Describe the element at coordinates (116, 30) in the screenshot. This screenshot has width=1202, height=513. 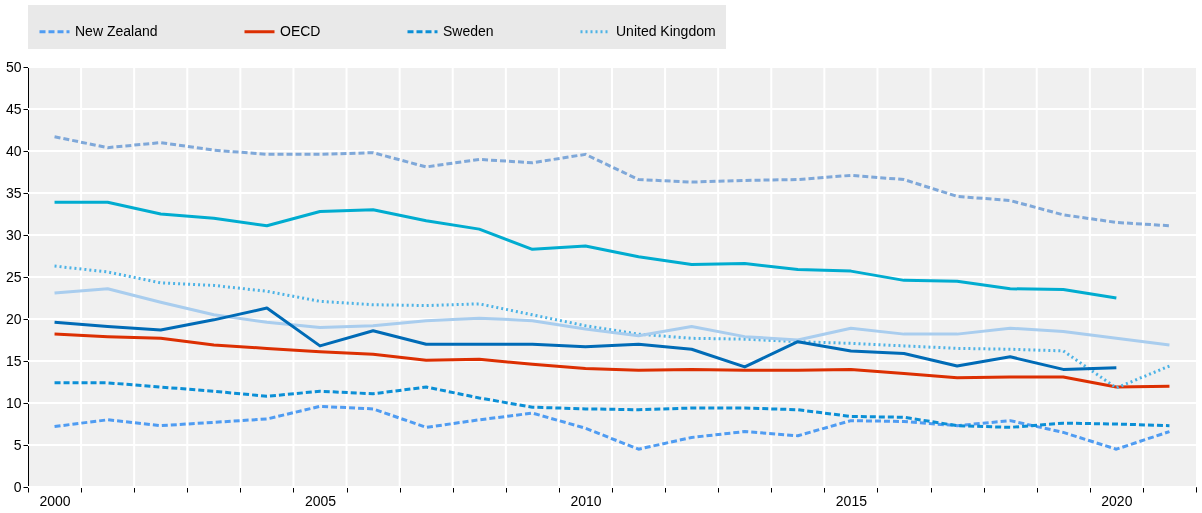
I see `legend-label: New Zealand` at that location.